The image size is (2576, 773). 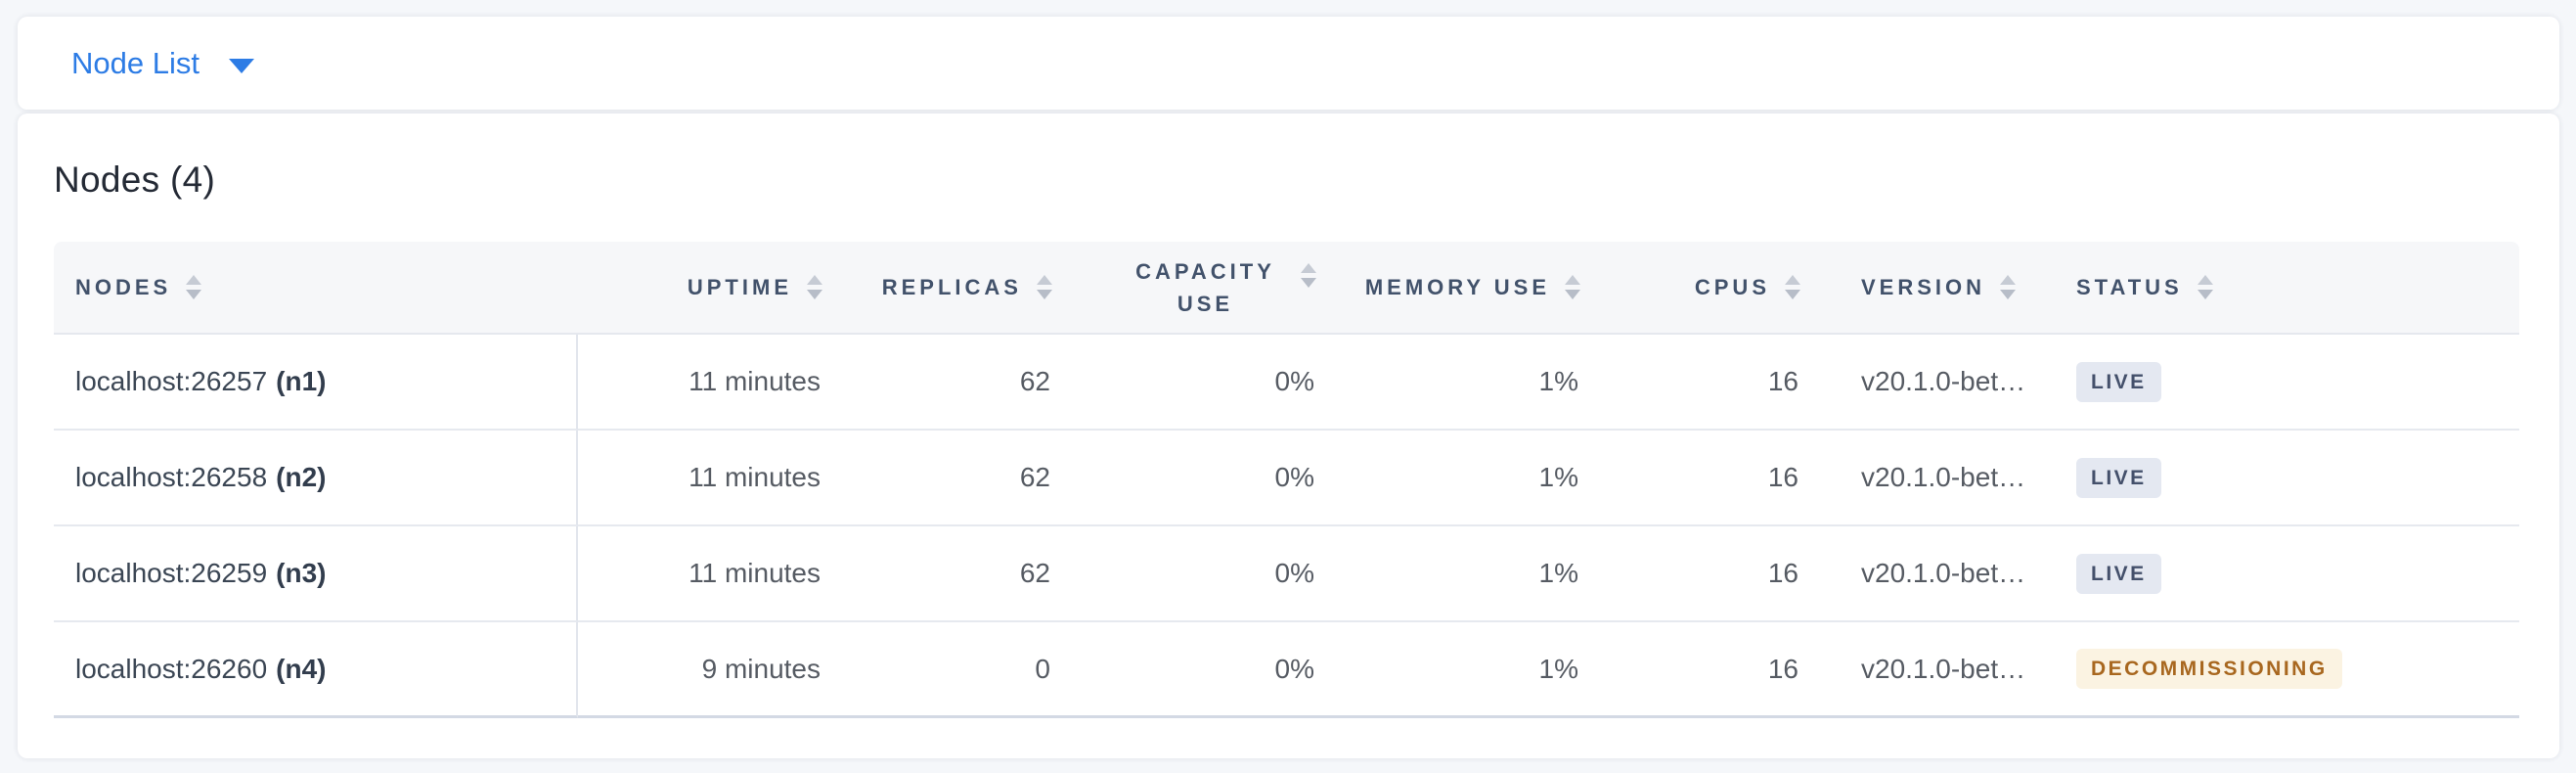 What do you see at coordinates (241, 66) in the screenshot?
I see `caret-down-icon` at bounding box center [241, 66].